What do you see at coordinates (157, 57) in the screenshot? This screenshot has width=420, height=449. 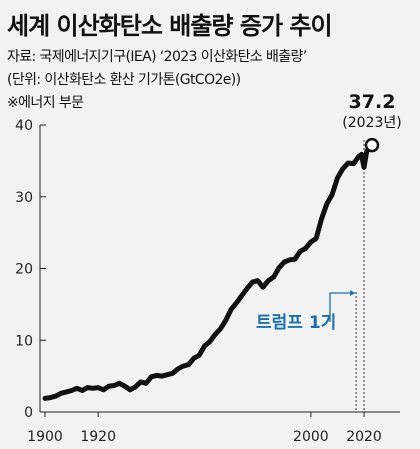 I see `source-text: 자료: 국제에너지기구(IEA) ‘2023 이산화탄소 배출량’` at bounding box center [157, 57].